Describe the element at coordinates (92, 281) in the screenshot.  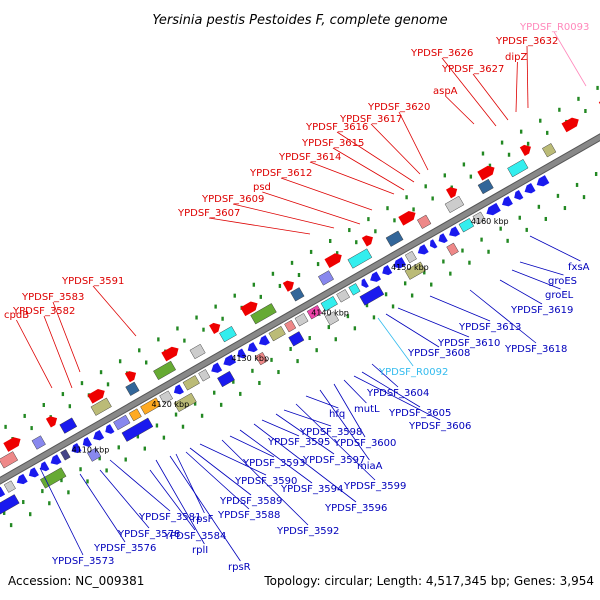
I see `forward-gene-label: YPDSF_3591` at that location.